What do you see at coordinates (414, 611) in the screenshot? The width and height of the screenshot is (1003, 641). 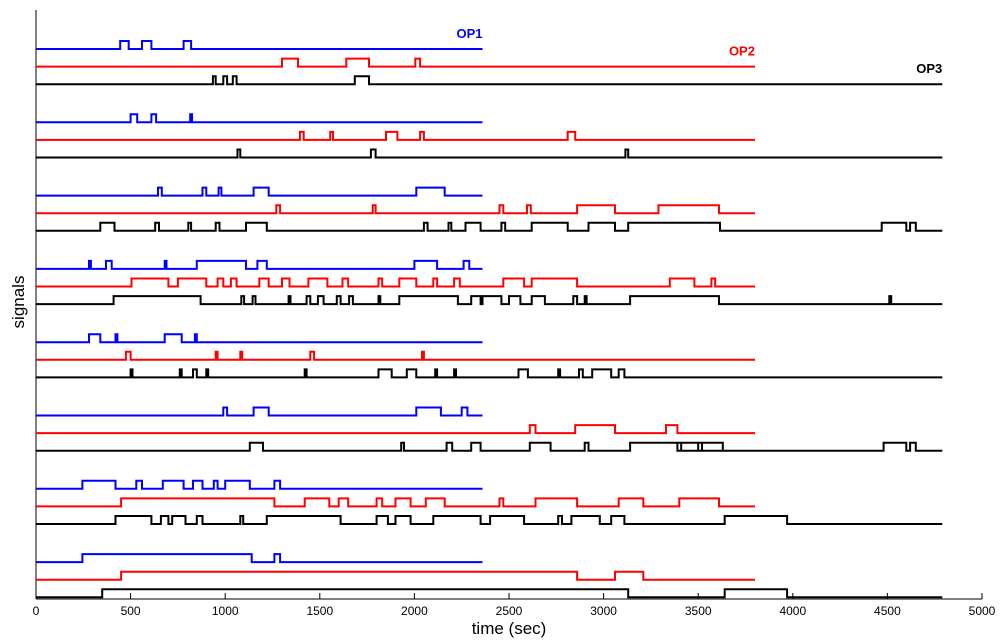 I see `x-tick-label: 2000` at bounding box center [414, 611].